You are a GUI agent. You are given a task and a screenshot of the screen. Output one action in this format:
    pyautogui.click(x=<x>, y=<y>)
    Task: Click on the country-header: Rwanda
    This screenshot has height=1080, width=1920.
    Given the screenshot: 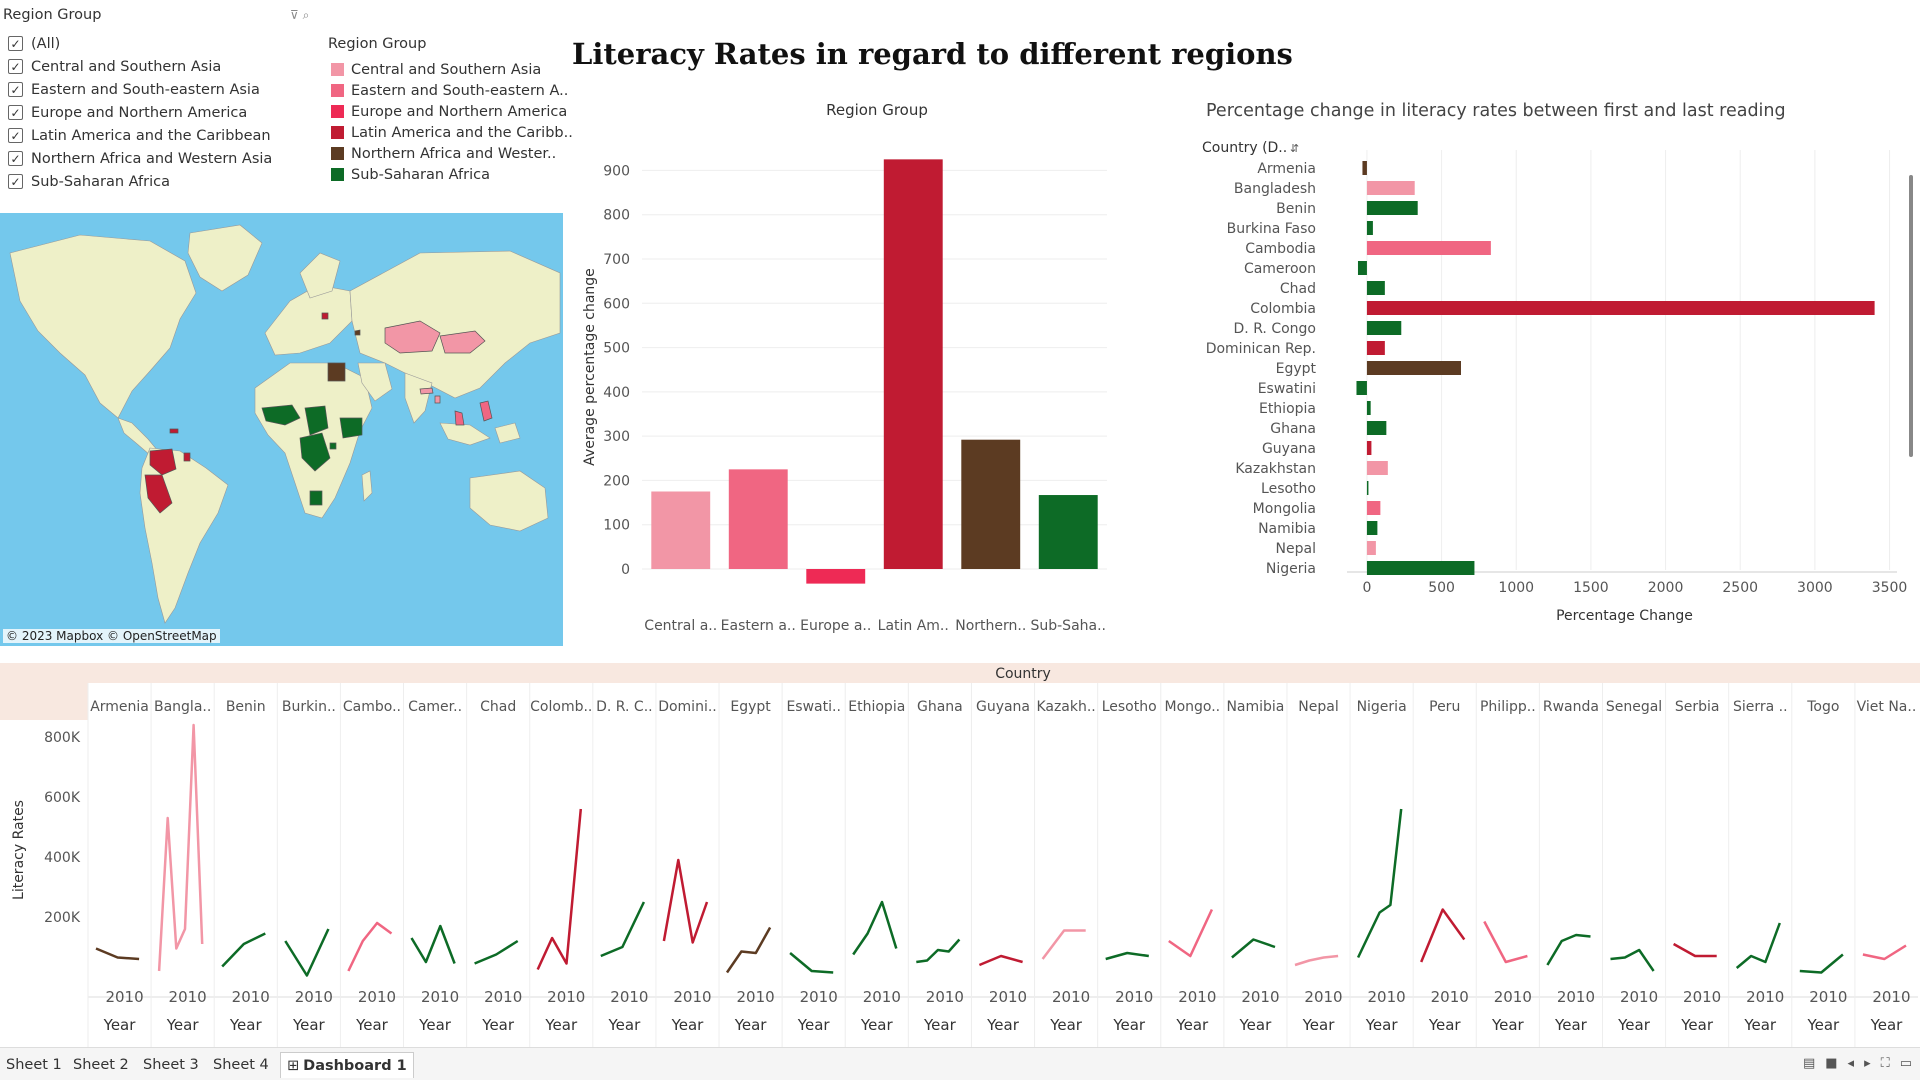 What is the action you would take?
    pyautogui.click(x=1571, y=707)
    